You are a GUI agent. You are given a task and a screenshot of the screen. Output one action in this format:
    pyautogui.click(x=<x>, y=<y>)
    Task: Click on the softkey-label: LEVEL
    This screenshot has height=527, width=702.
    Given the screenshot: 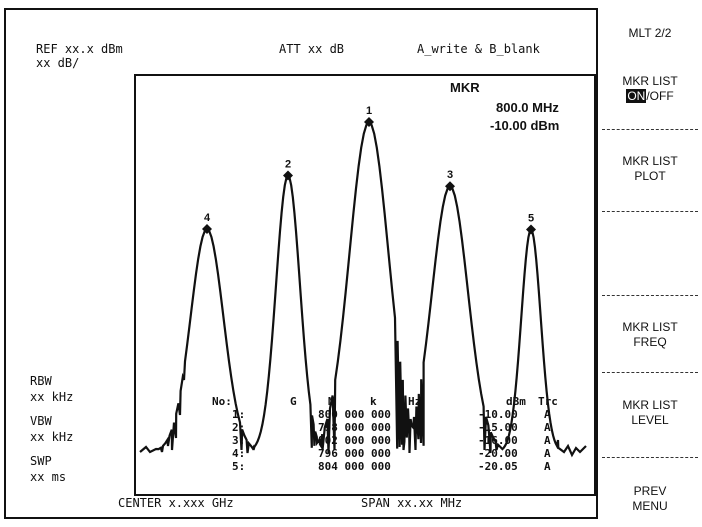 What is the action you would take?
    pyautogui.click(x=650, y=420)
    